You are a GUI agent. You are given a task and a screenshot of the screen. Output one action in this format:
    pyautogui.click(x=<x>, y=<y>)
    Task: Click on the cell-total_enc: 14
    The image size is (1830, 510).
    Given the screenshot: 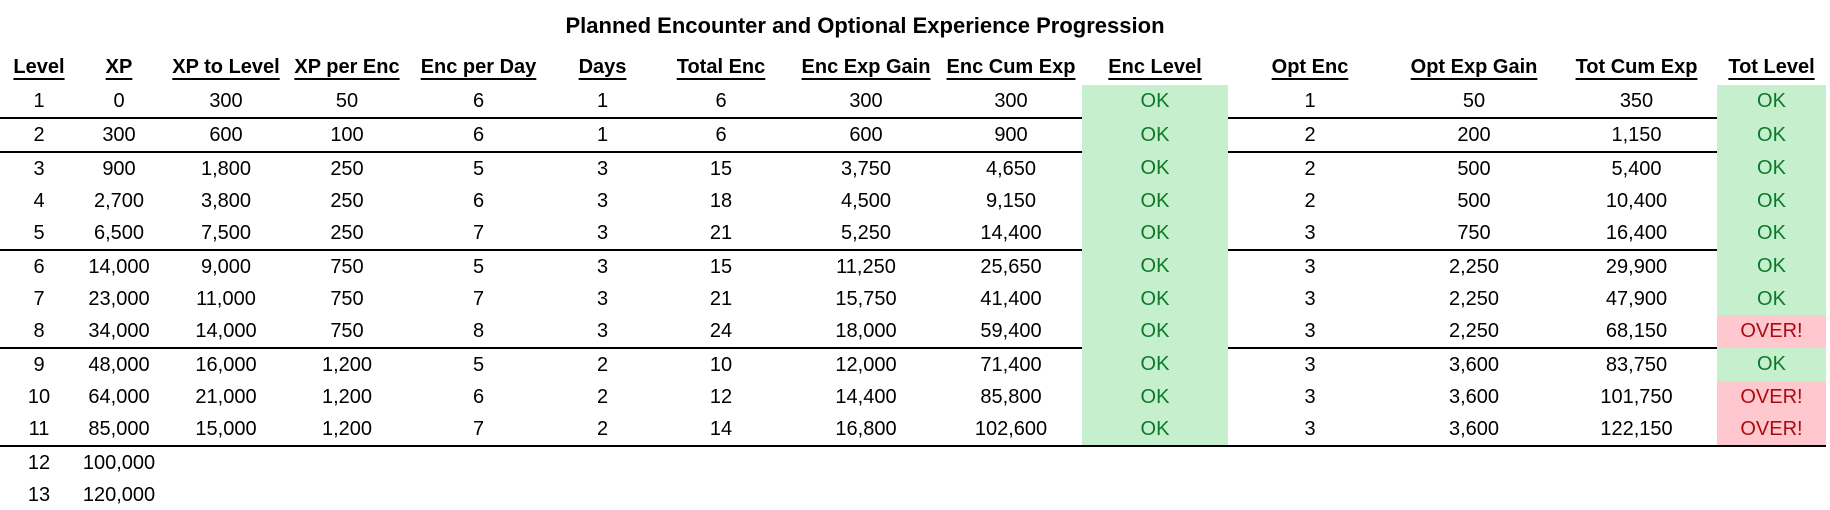 What is the action you would take?
    pyautogui.click(x=721, y=430)
    